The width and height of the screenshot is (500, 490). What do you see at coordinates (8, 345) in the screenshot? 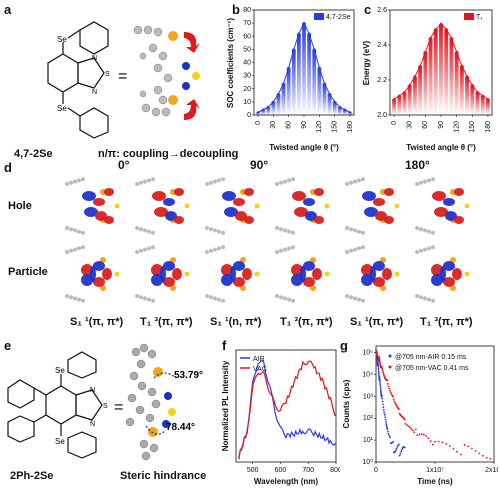
I see `panel-label-e: e` at bounding box center [8, 345].